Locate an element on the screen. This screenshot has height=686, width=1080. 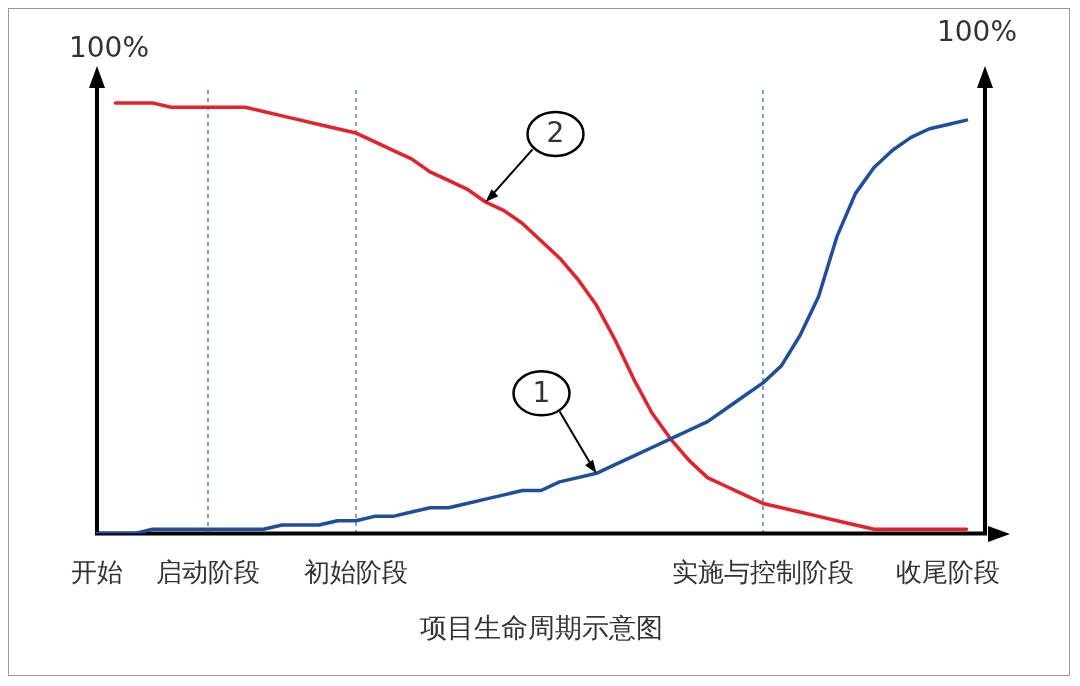
x-tick-label: 收尾阶段 is located at coordinates (948, 572).